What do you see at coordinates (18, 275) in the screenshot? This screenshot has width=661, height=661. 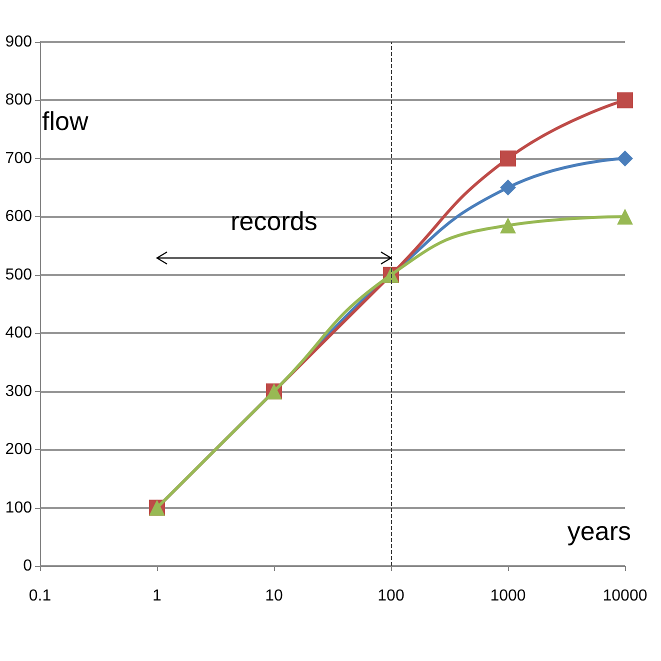 I see `y-tick-label: 500` at bounding box center [18, 275].